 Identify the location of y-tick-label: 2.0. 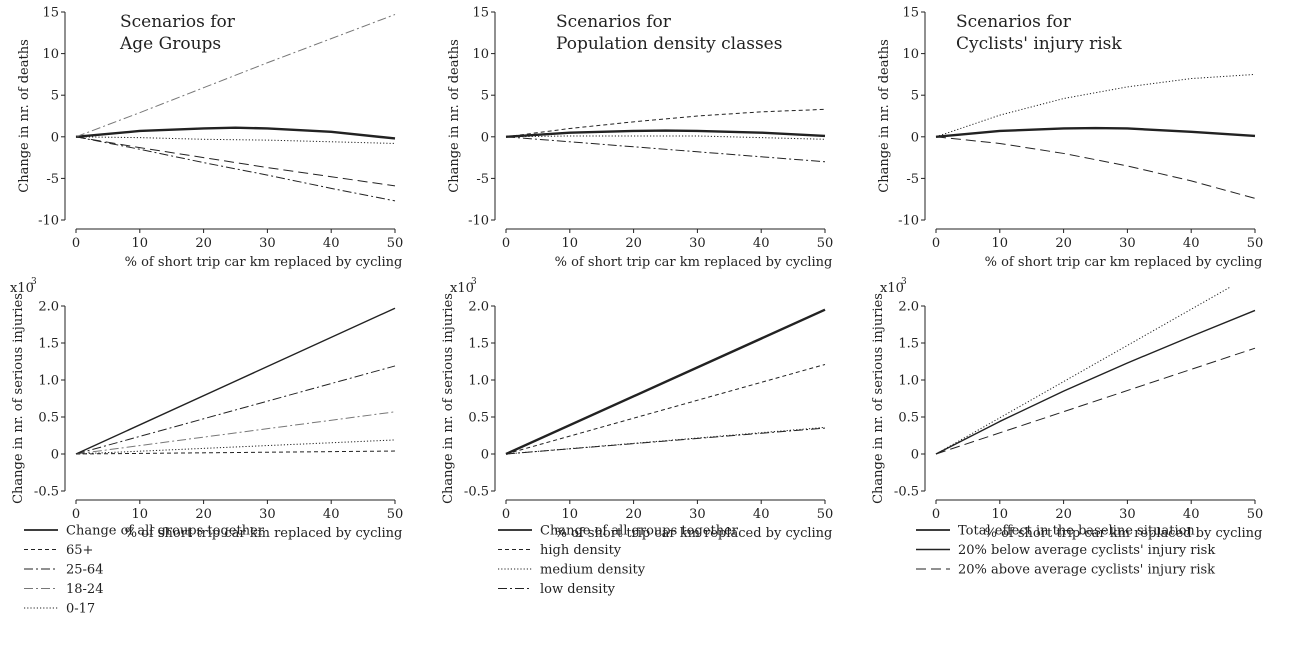
(478, 307).